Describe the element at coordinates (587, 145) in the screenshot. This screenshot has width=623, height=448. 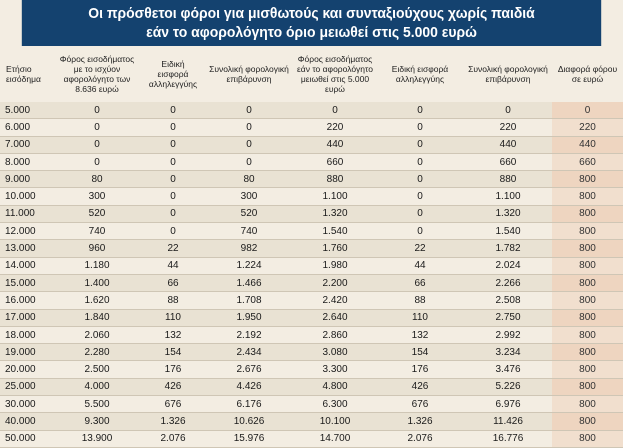
I see `cell-tax-difference: 440` at that location.